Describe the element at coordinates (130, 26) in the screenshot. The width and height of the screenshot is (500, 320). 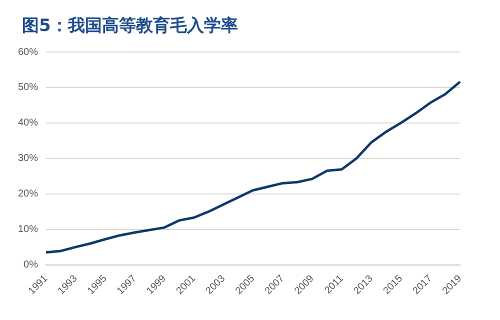
I see `chart-title: 图5：我国高等教育毛入学率` at that location.